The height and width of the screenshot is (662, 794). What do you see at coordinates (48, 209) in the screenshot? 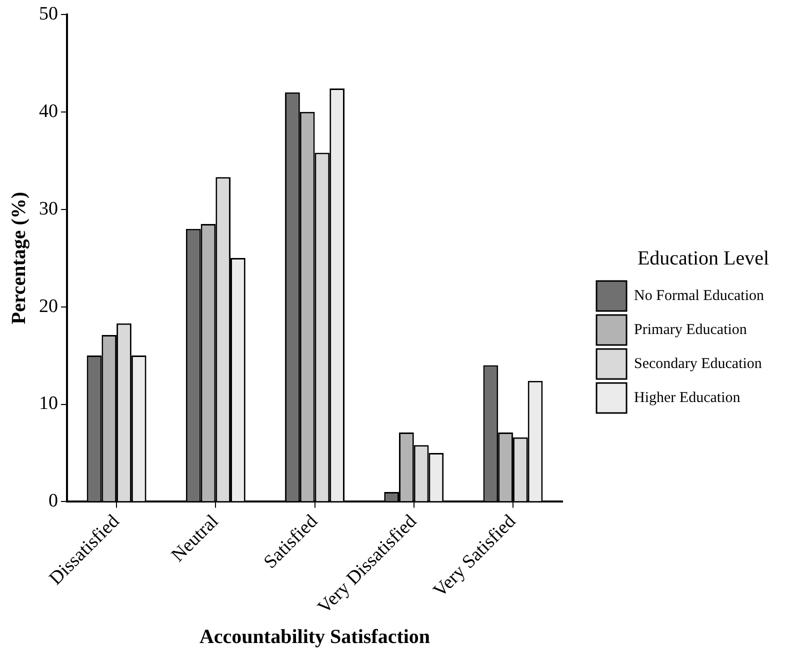
I see `y-tick-label: 30` at bounding box center [48, 209].